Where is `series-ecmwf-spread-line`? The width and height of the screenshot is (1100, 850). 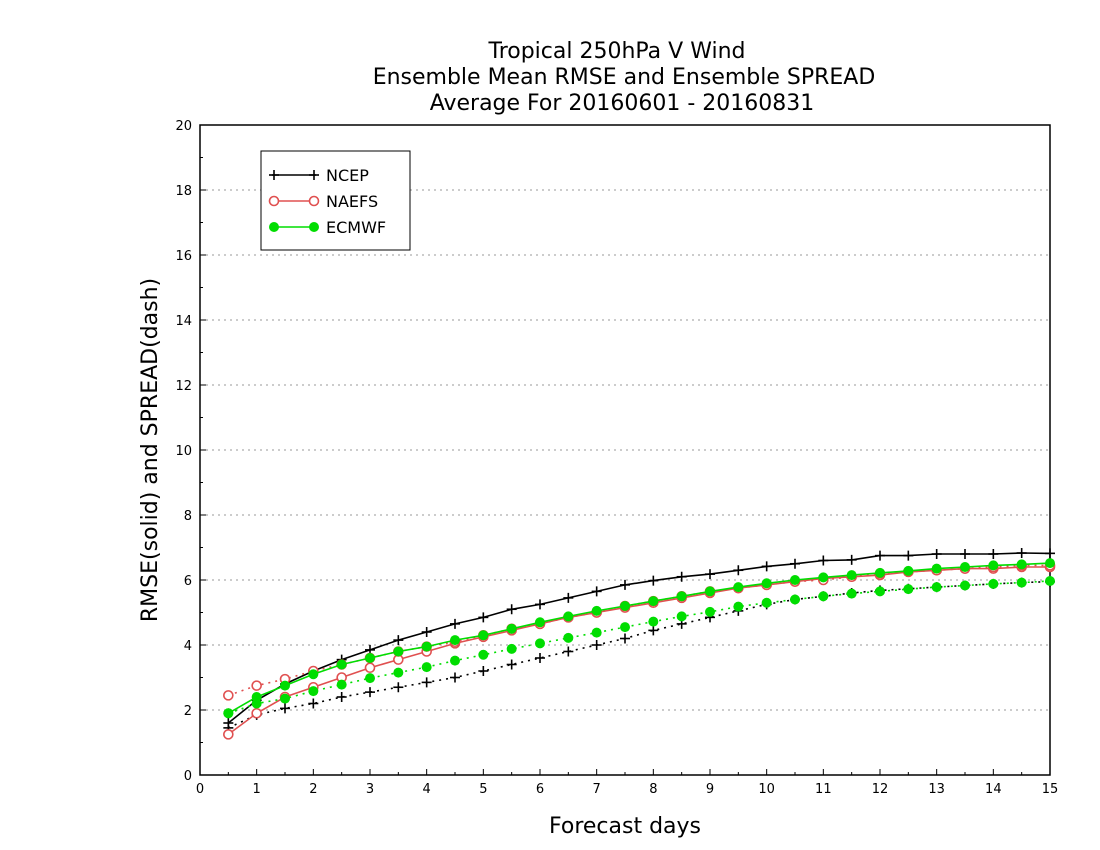 series-ecmwf-spread-line is located at coordinates (639, 647).